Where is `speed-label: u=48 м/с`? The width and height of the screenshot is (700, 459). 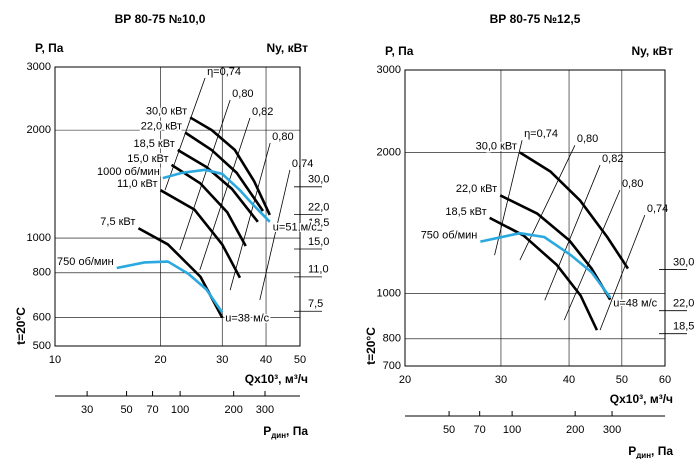
speed-label: u=48 м/с is located at coordinates (635, 303).